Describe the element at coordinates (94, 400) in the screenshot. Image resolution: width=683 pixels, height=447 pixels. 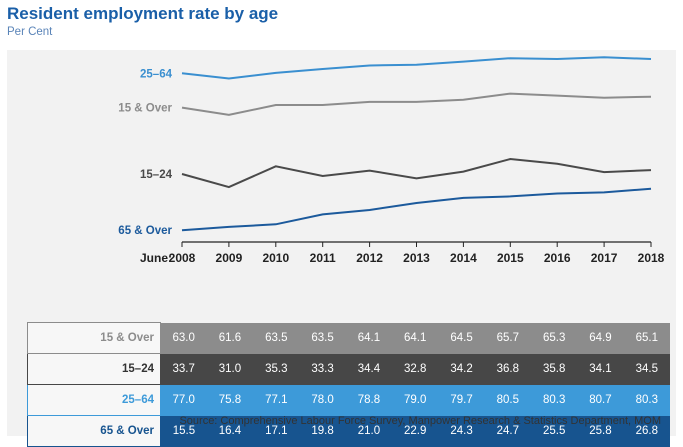
I see `table-row-label: 25–64` at that location.